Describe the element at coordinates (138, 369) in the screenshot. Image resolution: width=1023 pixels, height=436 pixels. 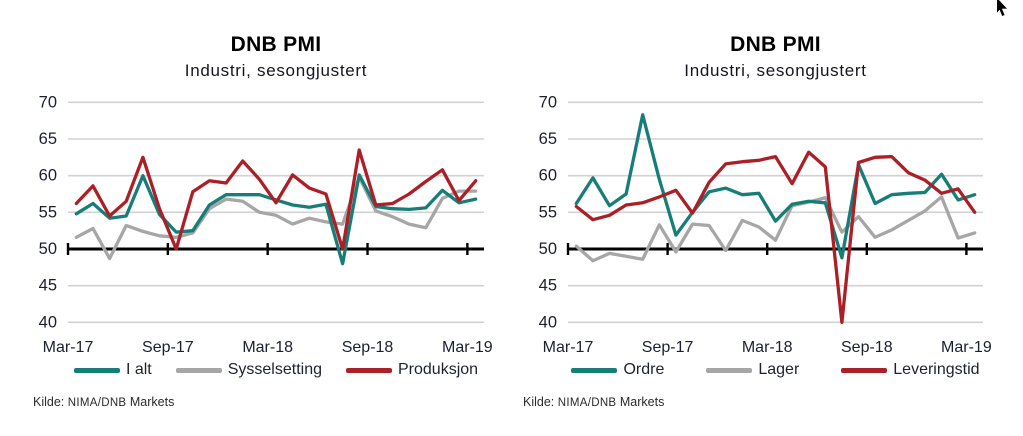
I see `legend-label: I alt` at that location.